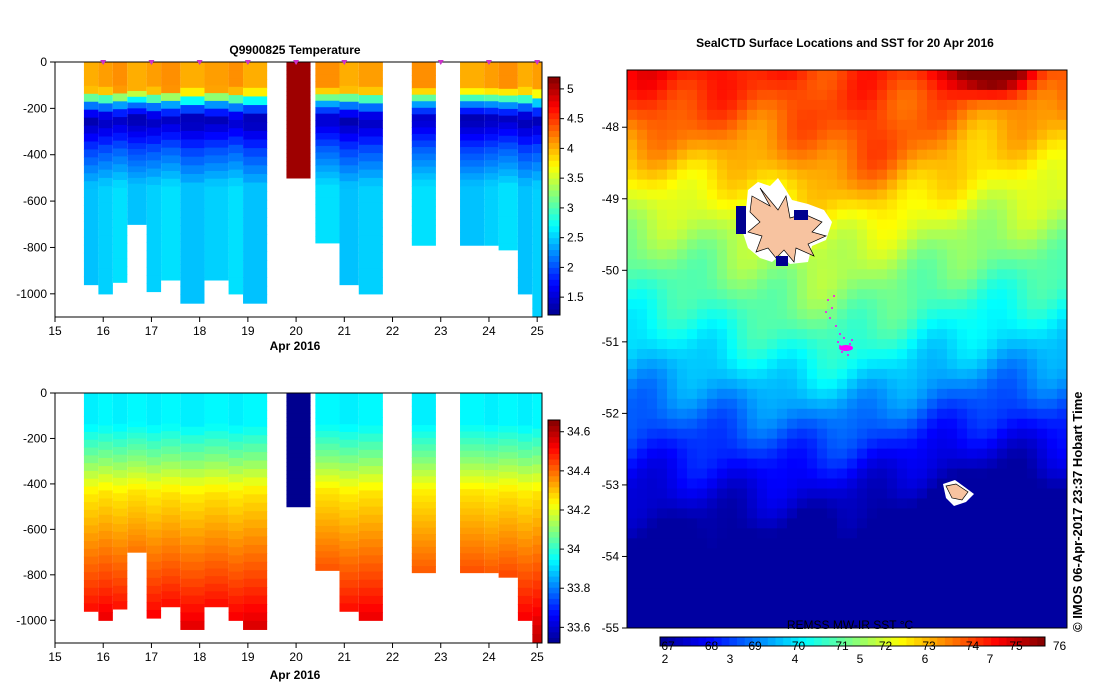 Image resolution: width=1099 pixels, height=700 pixels. What do you see at coordinates (787, 225) in the screenshot?
I see `seal-track-north` at bounding box center [787, 225].